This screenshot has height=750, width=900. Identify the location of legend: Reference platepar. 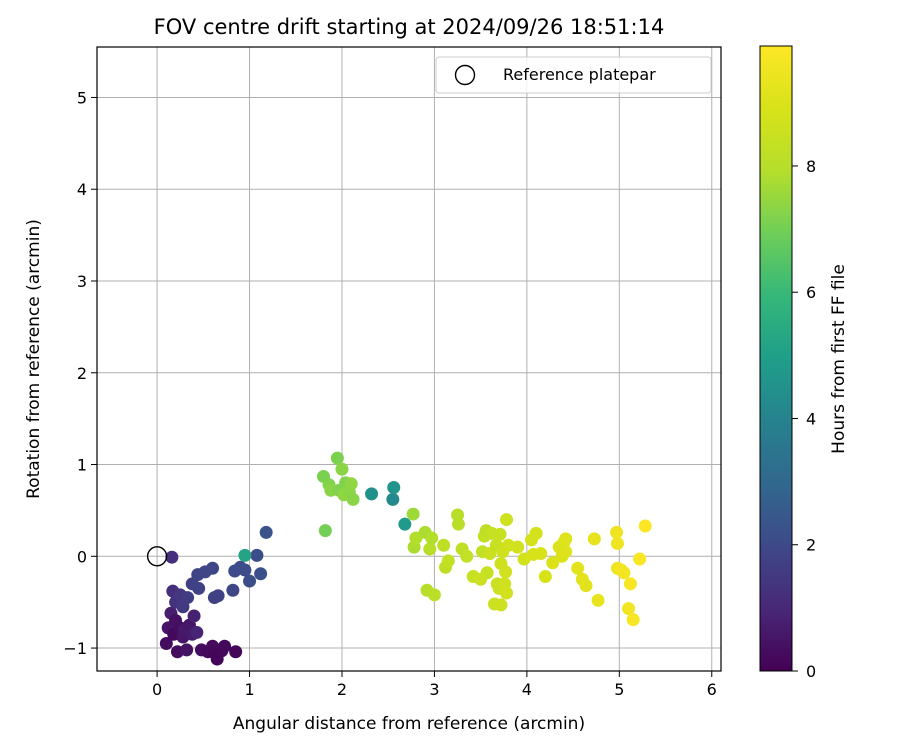
(573, 75).